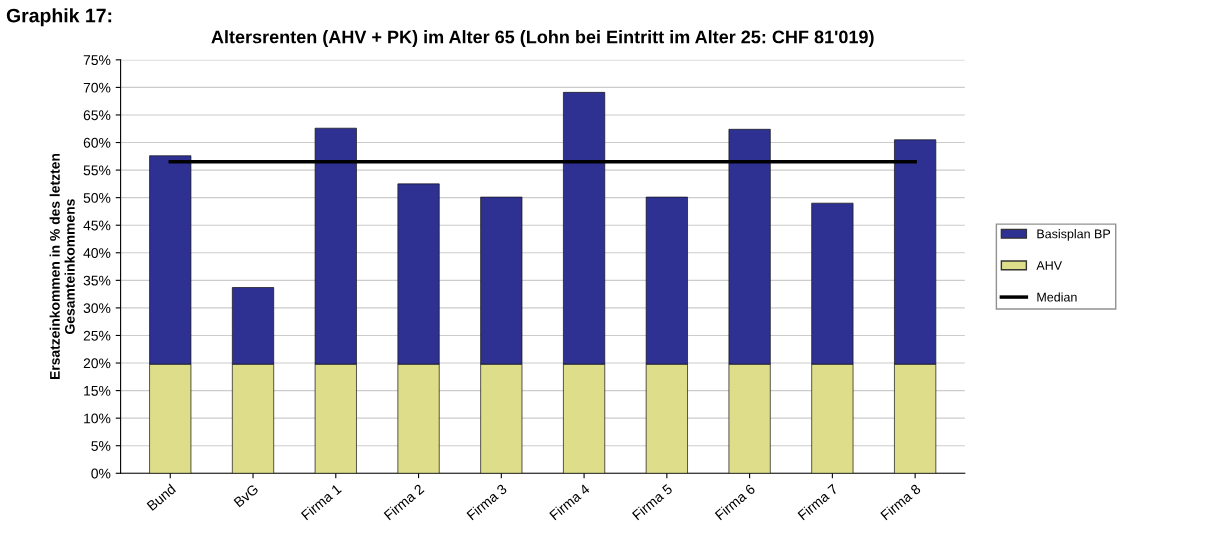 This screenshot has width=1206, height=544. I want to click on y-tick-label: 75%, so click(97, 60).